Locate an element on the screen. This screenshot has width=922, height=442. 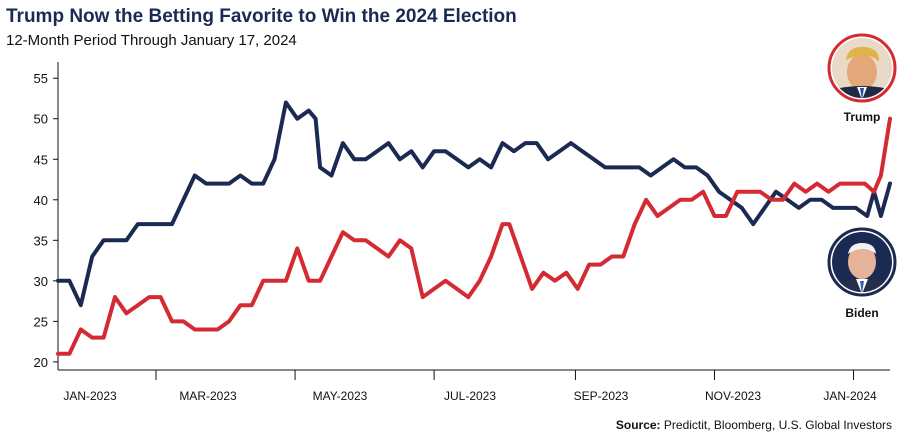
x-tick-label: JUL-2023 is located at coordinates (470, 396).